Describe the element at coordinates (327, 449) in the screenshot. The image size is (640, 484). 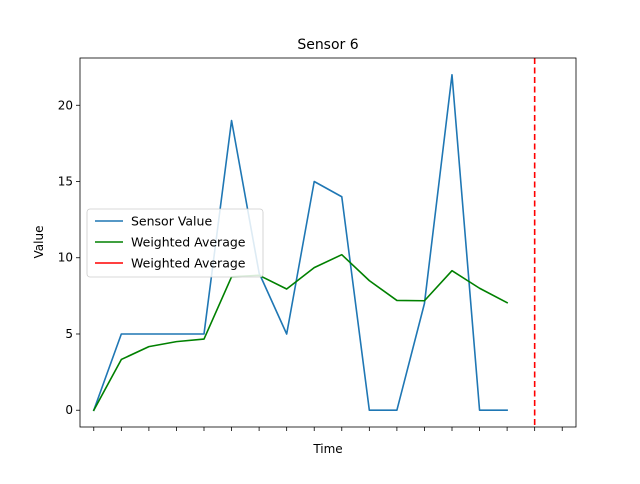
I see `x-axis-label: Time` at that location.